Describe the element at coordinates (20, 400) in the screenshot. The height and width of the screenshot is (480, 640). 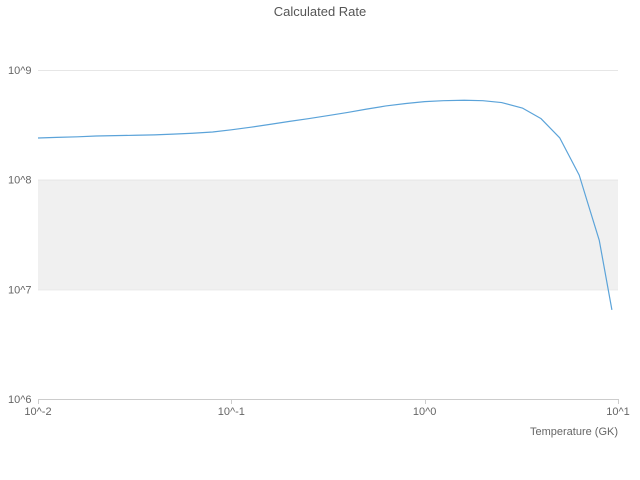
I see `y-tick-label: 10^6` at that location.